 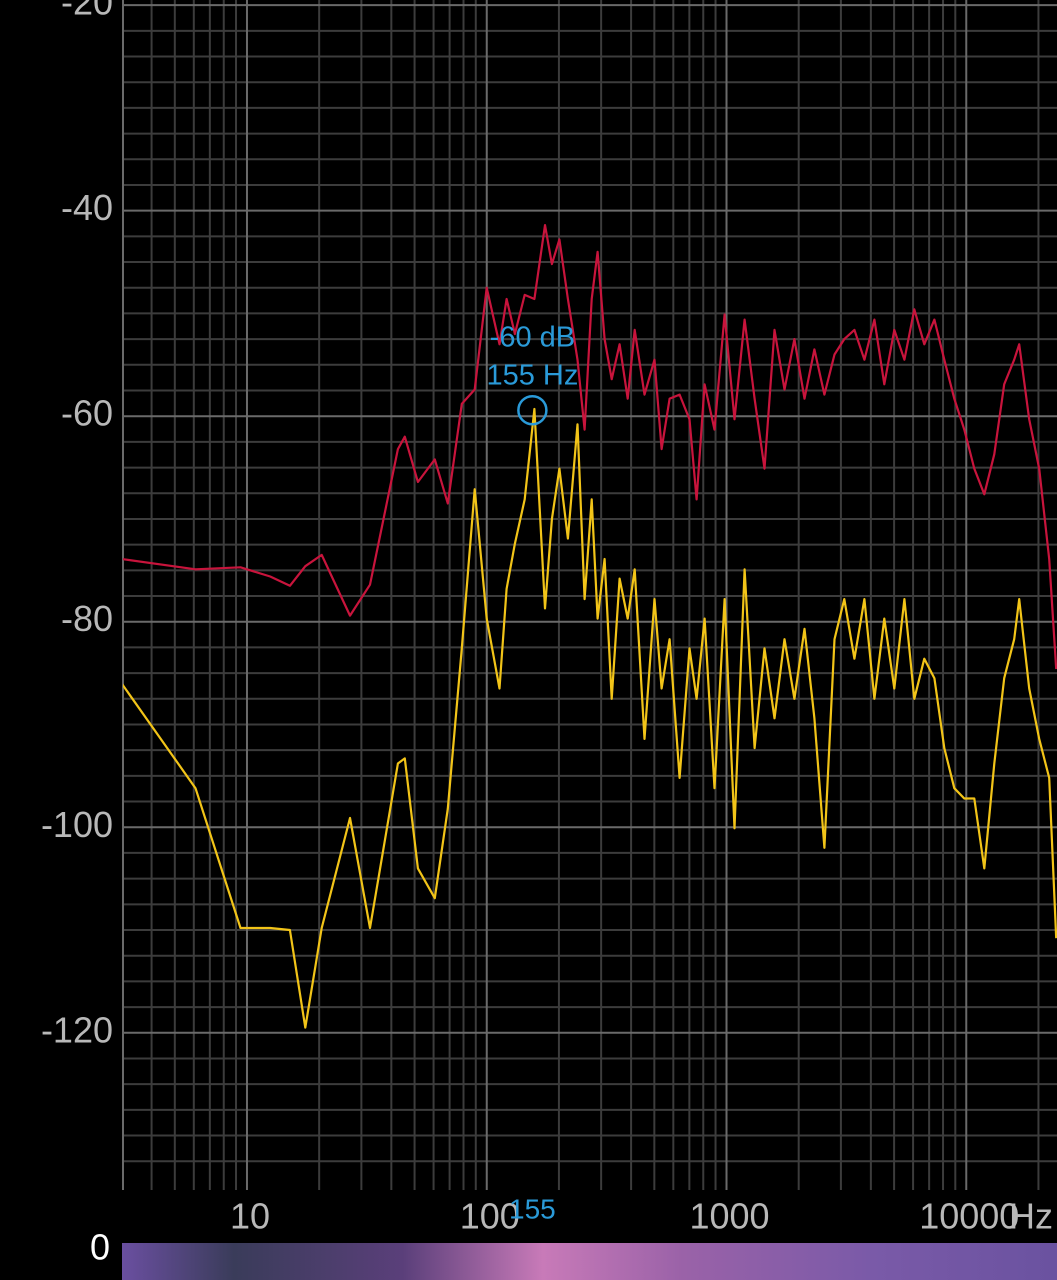 What do you see at coordinates (729, 1216) in the screenshot?
I see `x-tick-label: 1000` at bounding box center [729, 1216].